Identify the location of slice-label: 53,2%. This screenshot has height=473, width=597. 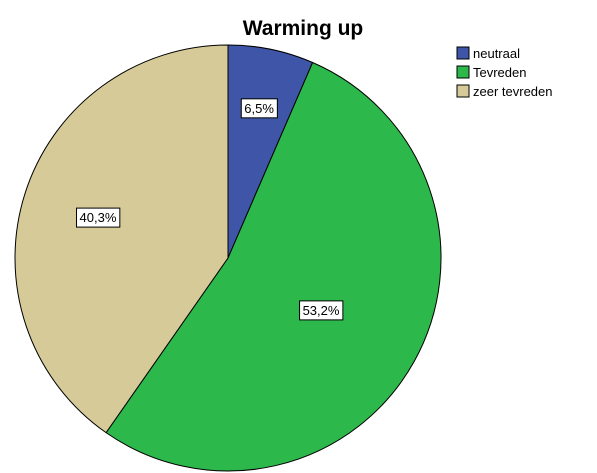
(321, 310).